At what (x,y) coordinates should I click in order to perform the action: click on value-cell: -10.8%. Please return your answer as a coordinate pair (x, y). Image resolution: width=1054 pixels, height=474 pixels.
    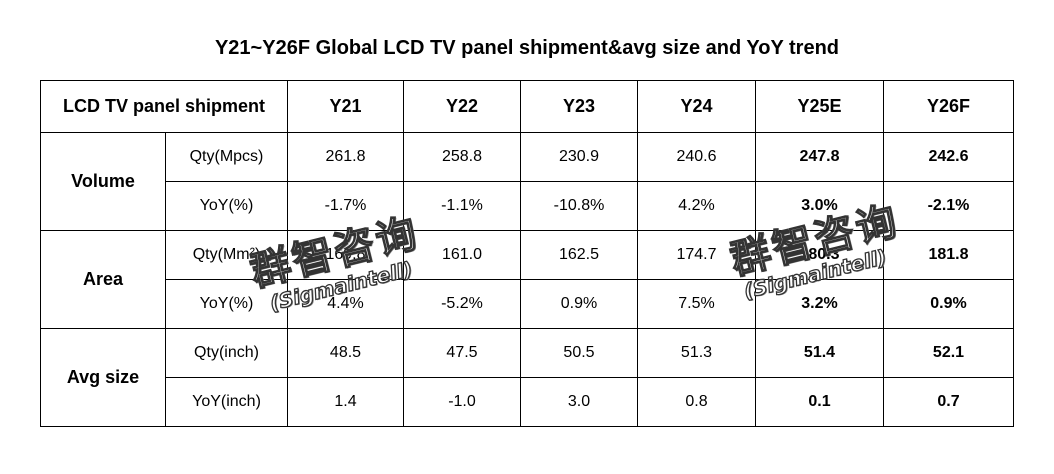
    Looking at the image, I should click on (579, 206).